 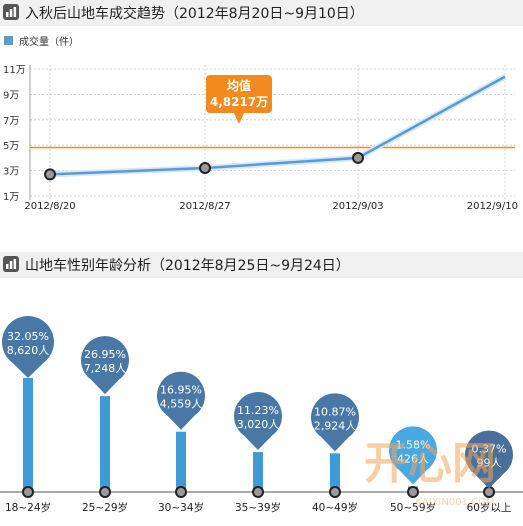 I want to click on average-callout-title: 均值, so click(x=239, y=85).